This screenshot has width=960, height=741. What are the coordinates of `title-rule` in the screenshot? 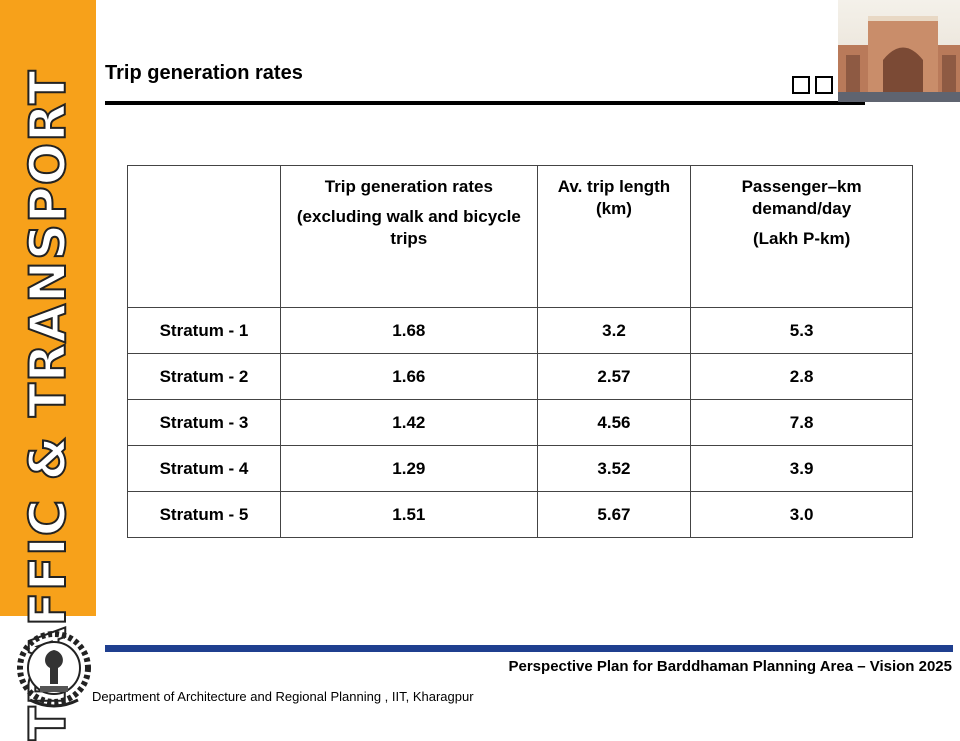 It's located at (485, 103).